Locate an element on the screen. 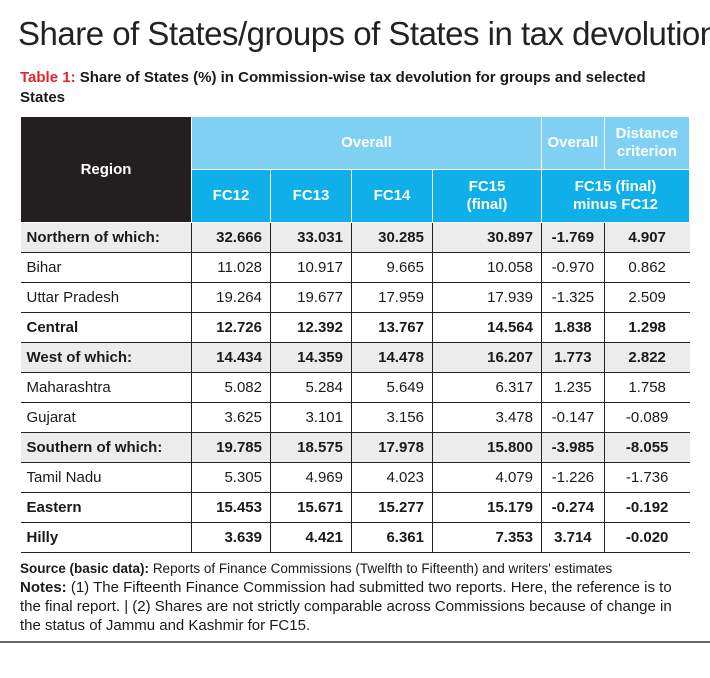 This screenshot has height=678, width=710. cell-value: 33.031 is located at coordinates (311, 237).